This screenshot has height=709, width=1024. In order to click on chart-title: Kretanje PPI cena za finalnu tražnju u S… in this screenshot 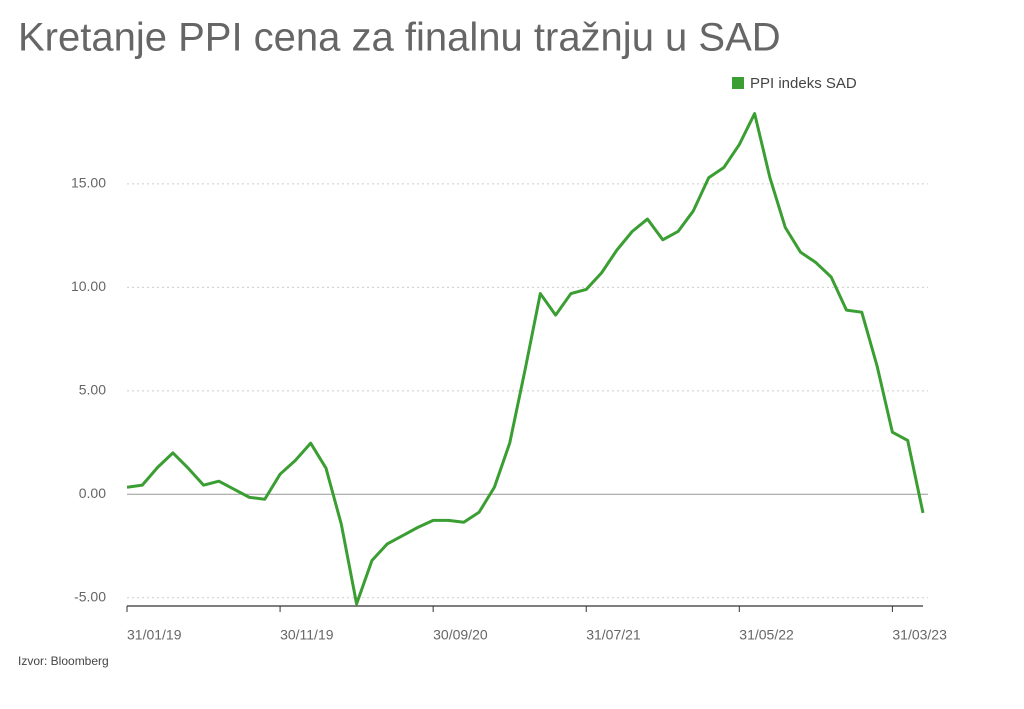, I will do `click(399, 38)`.